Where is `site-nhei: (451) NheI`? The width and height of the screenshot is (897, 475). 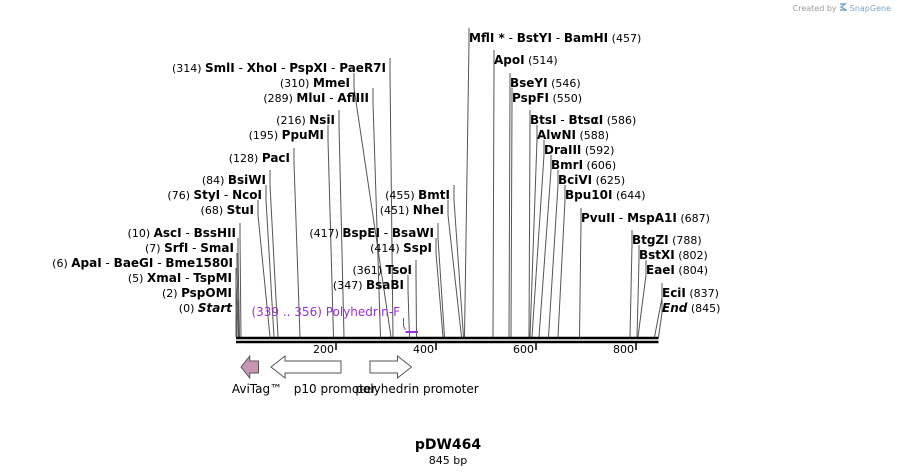
site-nhei: (451) NheI is located at coordinates (412, 210).